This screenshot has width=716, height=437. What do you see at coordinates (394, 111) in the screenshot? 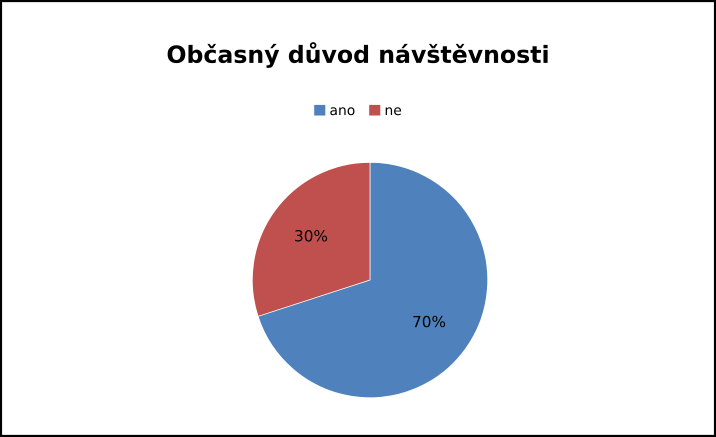
I see `legend-label: ne` at bounding box center [394, 111].